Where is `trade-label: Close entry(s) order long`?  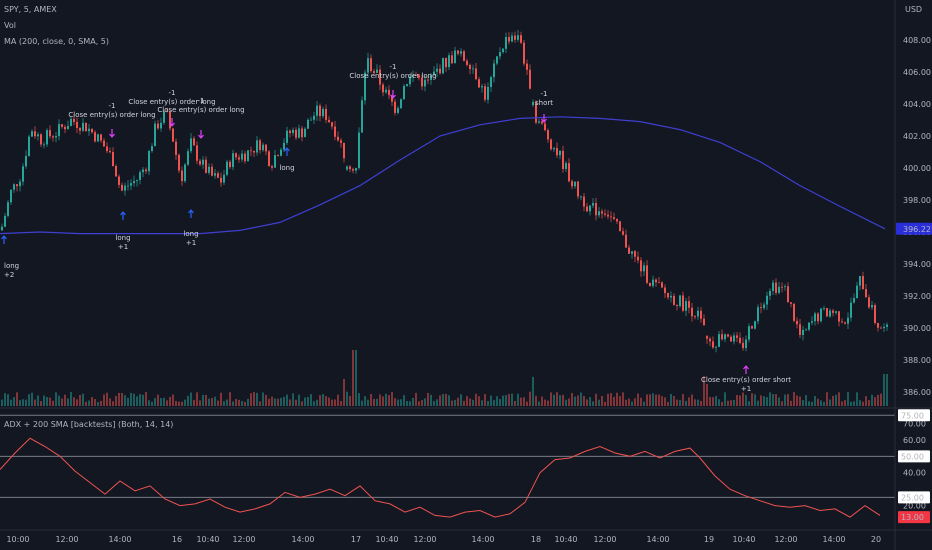 trade-label: Close entry(s) order long is located at coordinates (200, 110).